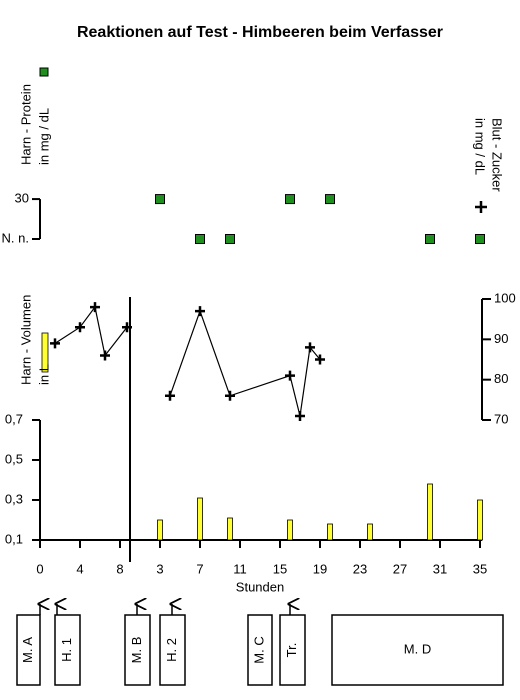 Image resolution: width=520 pixels, height=700 pixels. Describe the element at coordinates (43, 374) in the screenshot. I see `legend-label: in L` at that location.